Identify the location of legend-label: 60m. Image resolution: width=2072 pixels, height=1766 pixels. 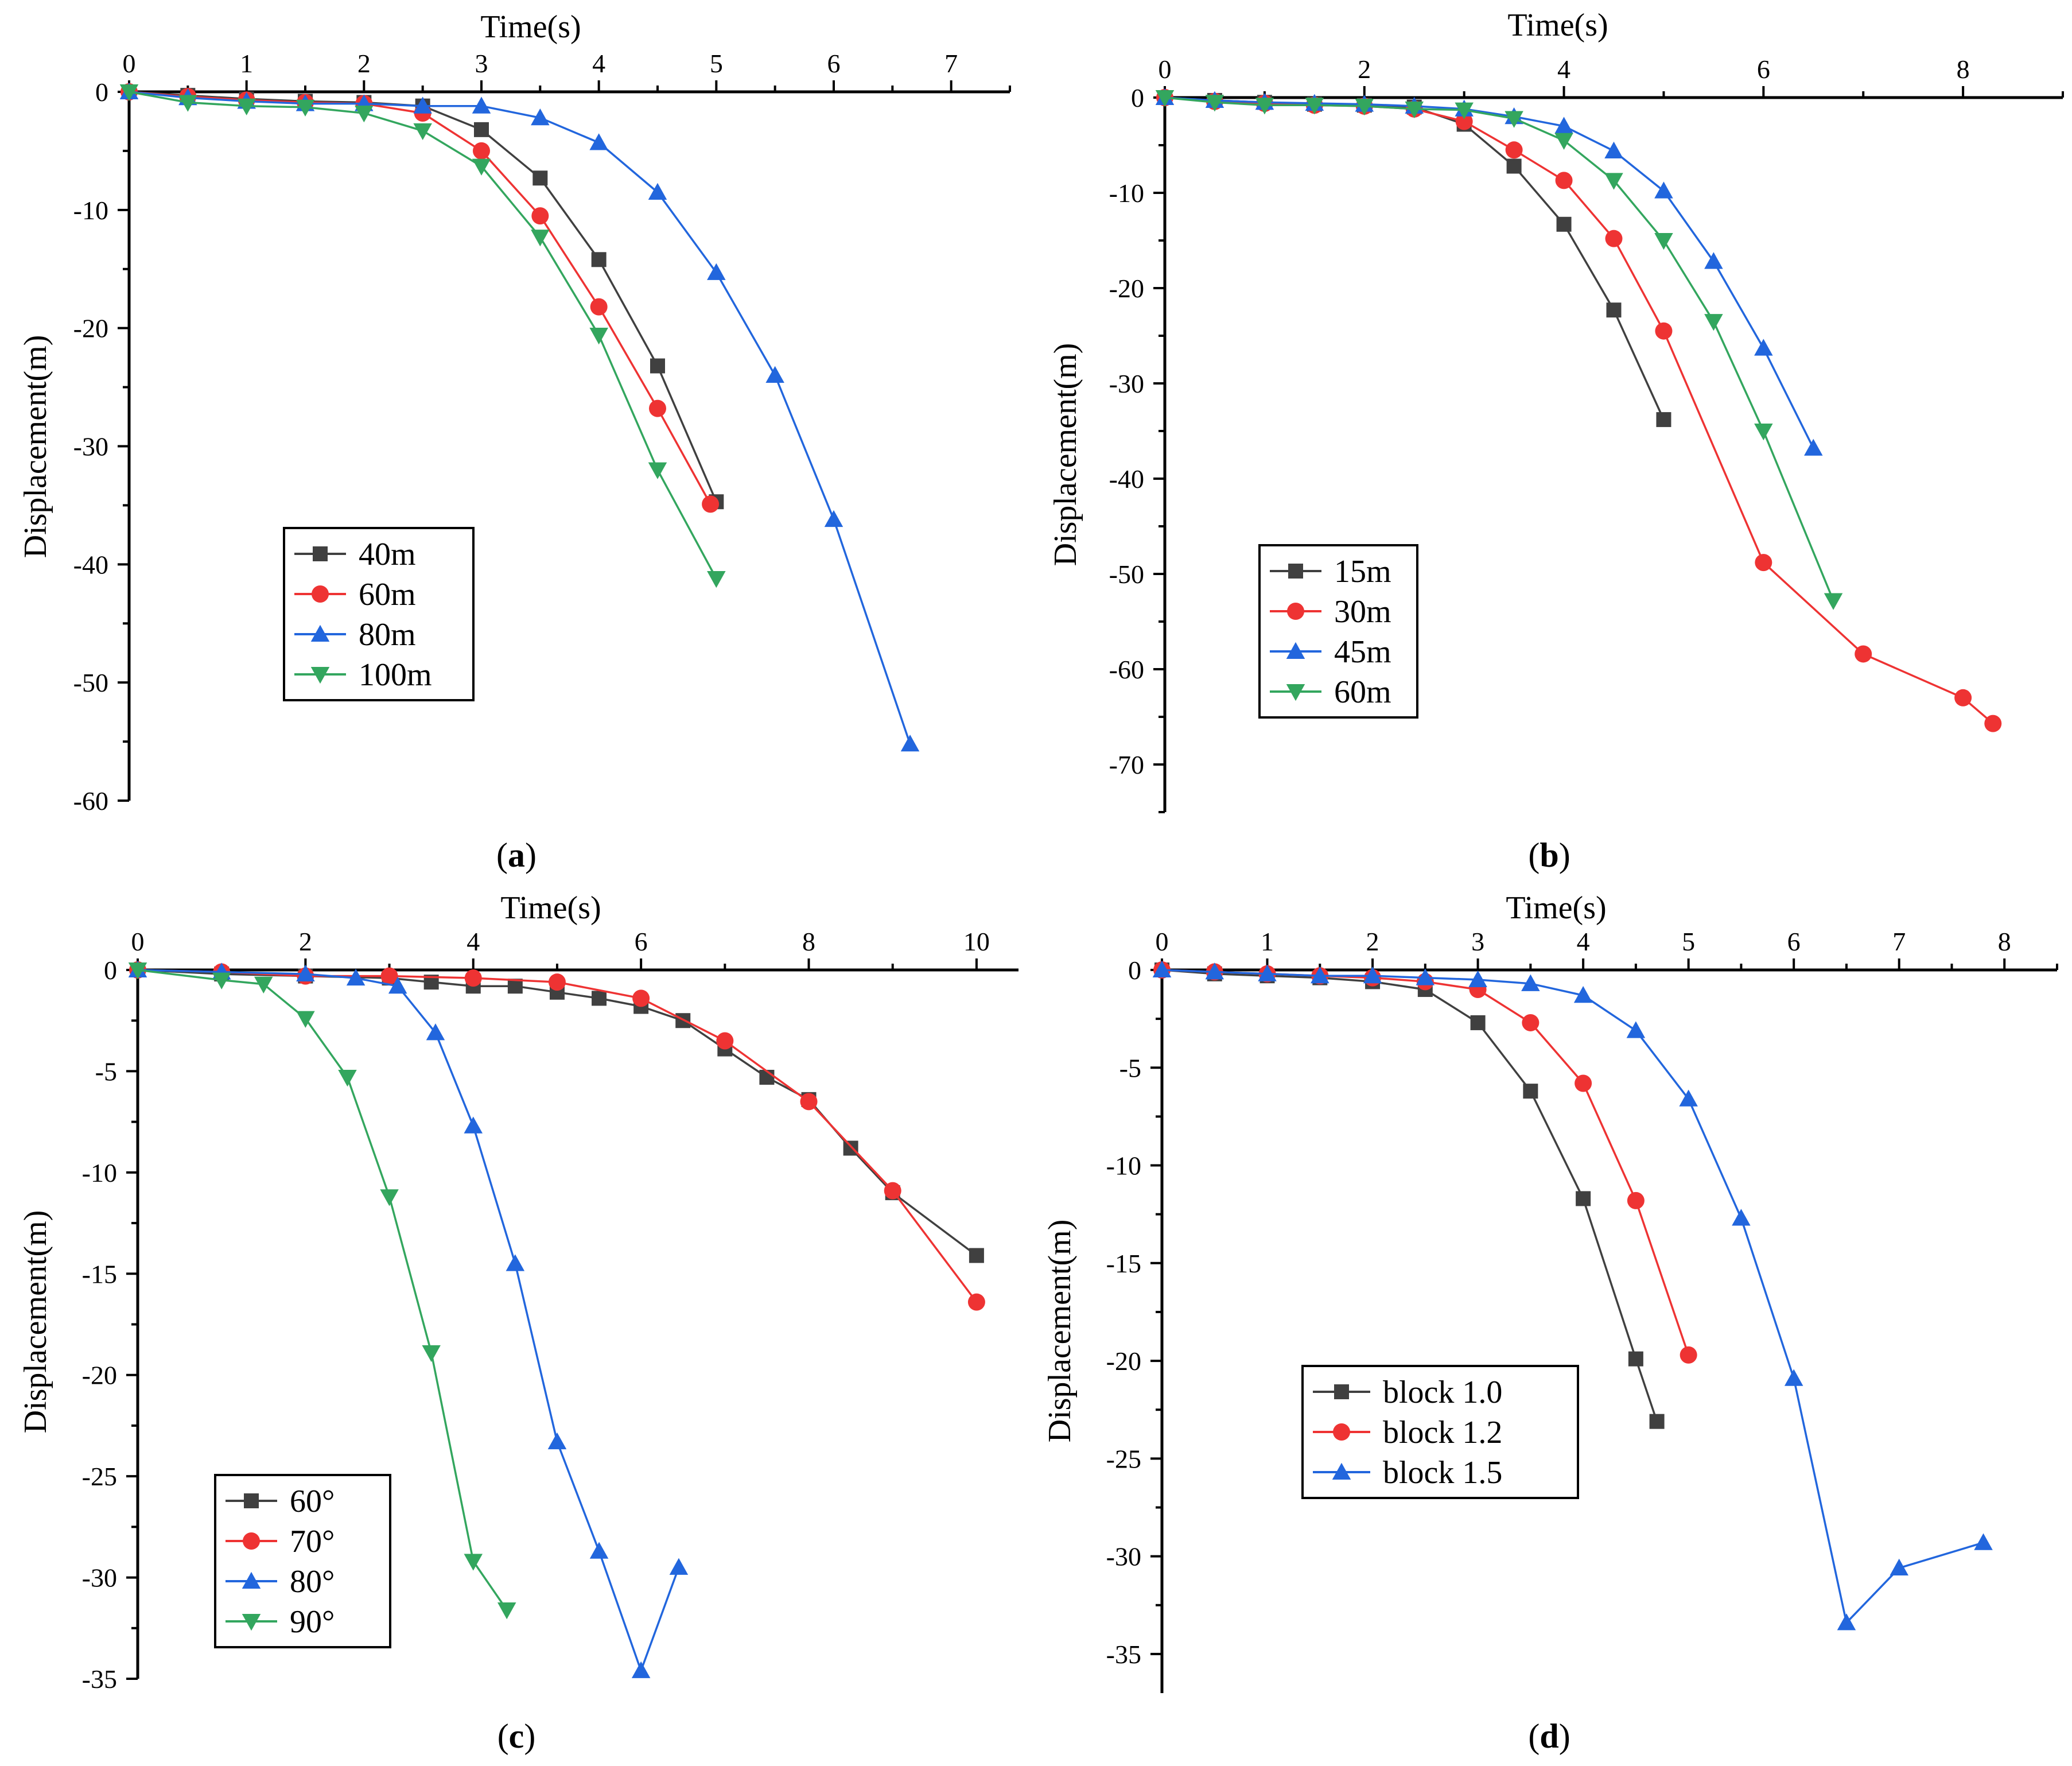
(1363, 692).